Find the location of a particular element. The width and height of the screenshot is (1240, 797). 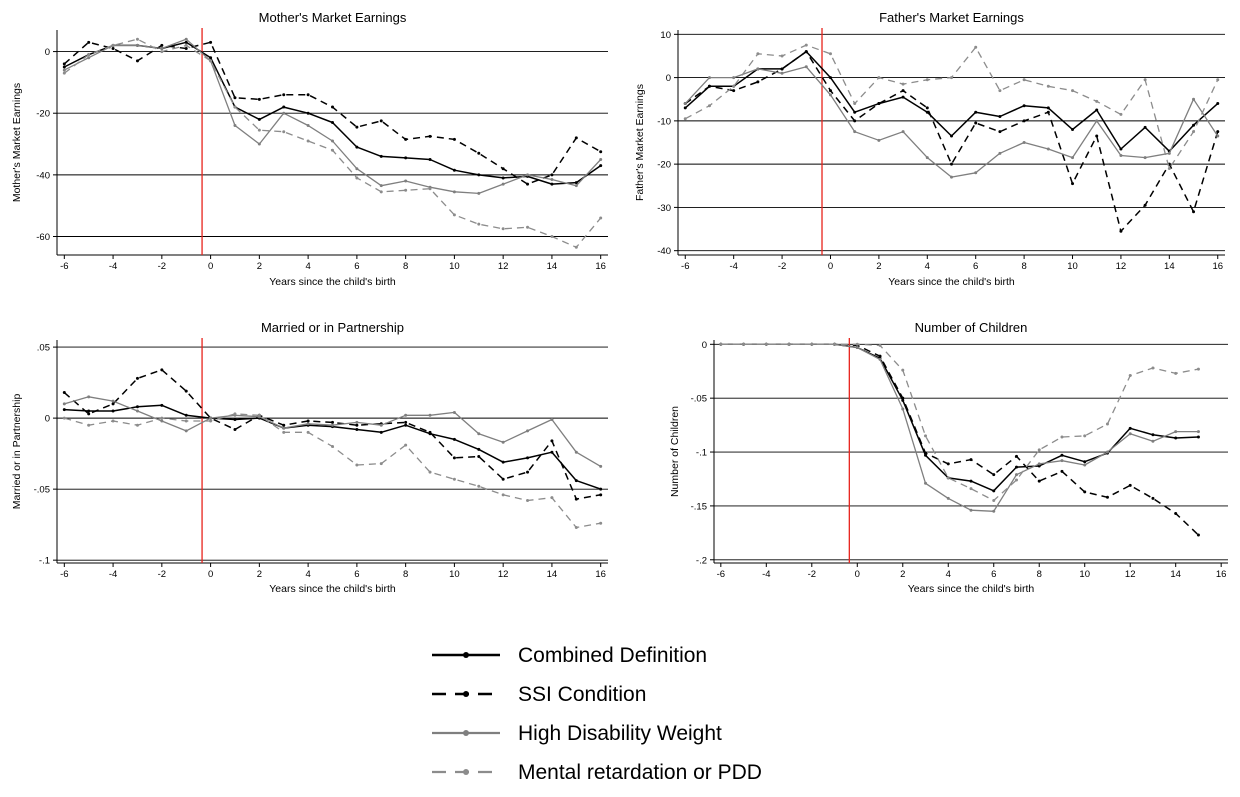

y-tick-label: 0 is located at coordinates (47, 419).